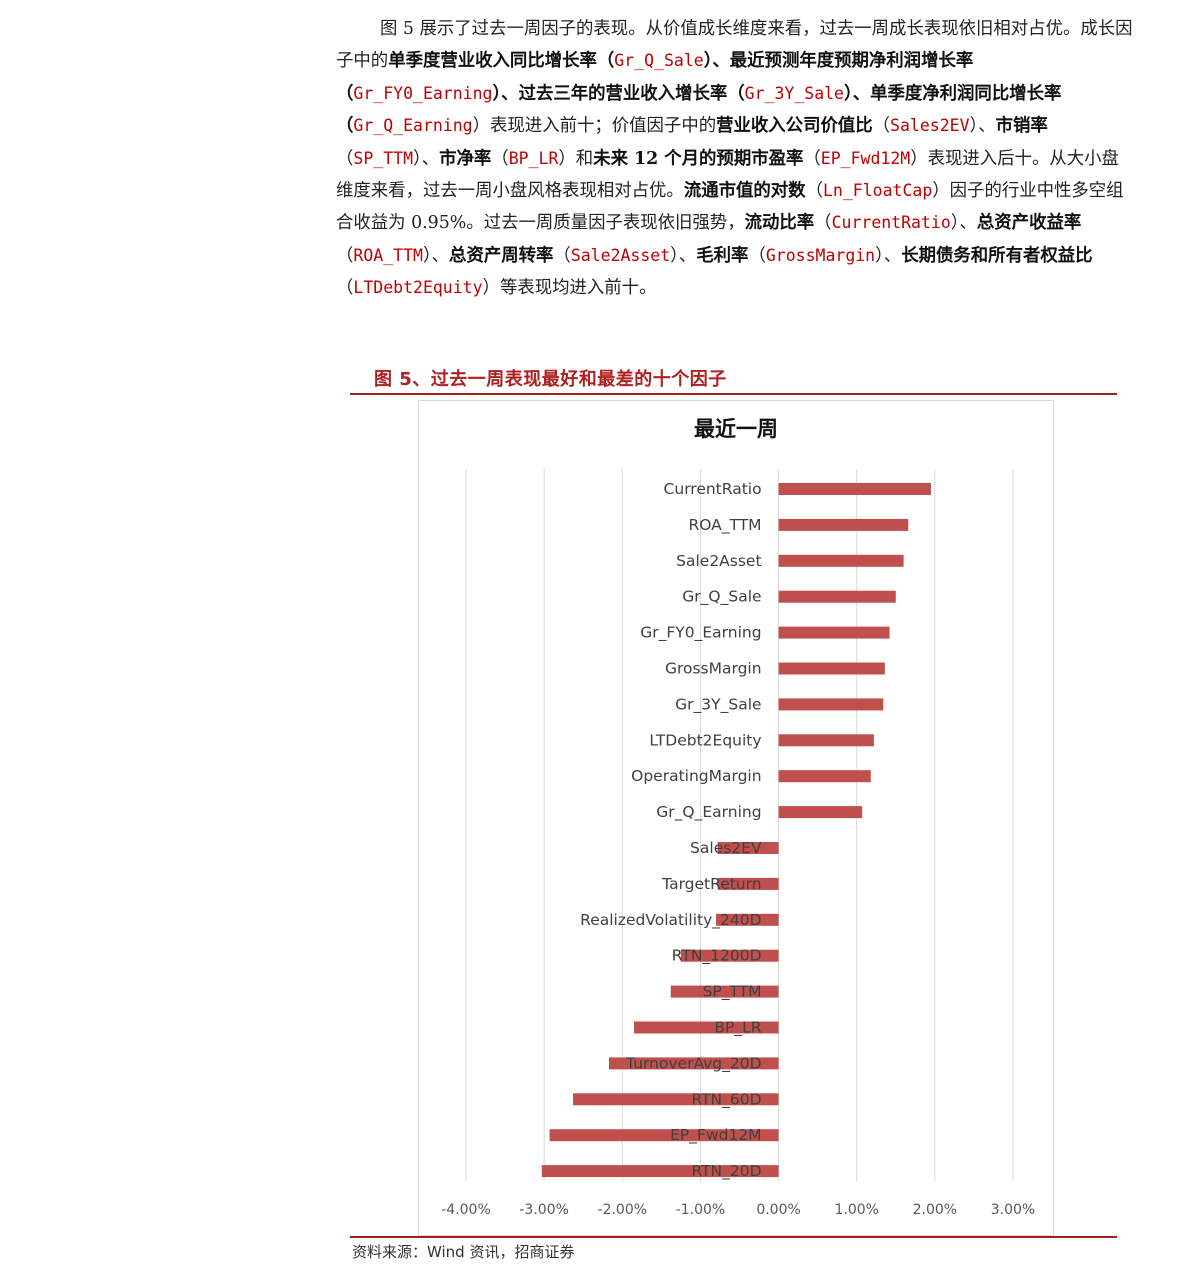 The width and height of the screenshot is (1191, 1281). I want to click on x-tick-label: 3.00%, so click(1013, 1210).